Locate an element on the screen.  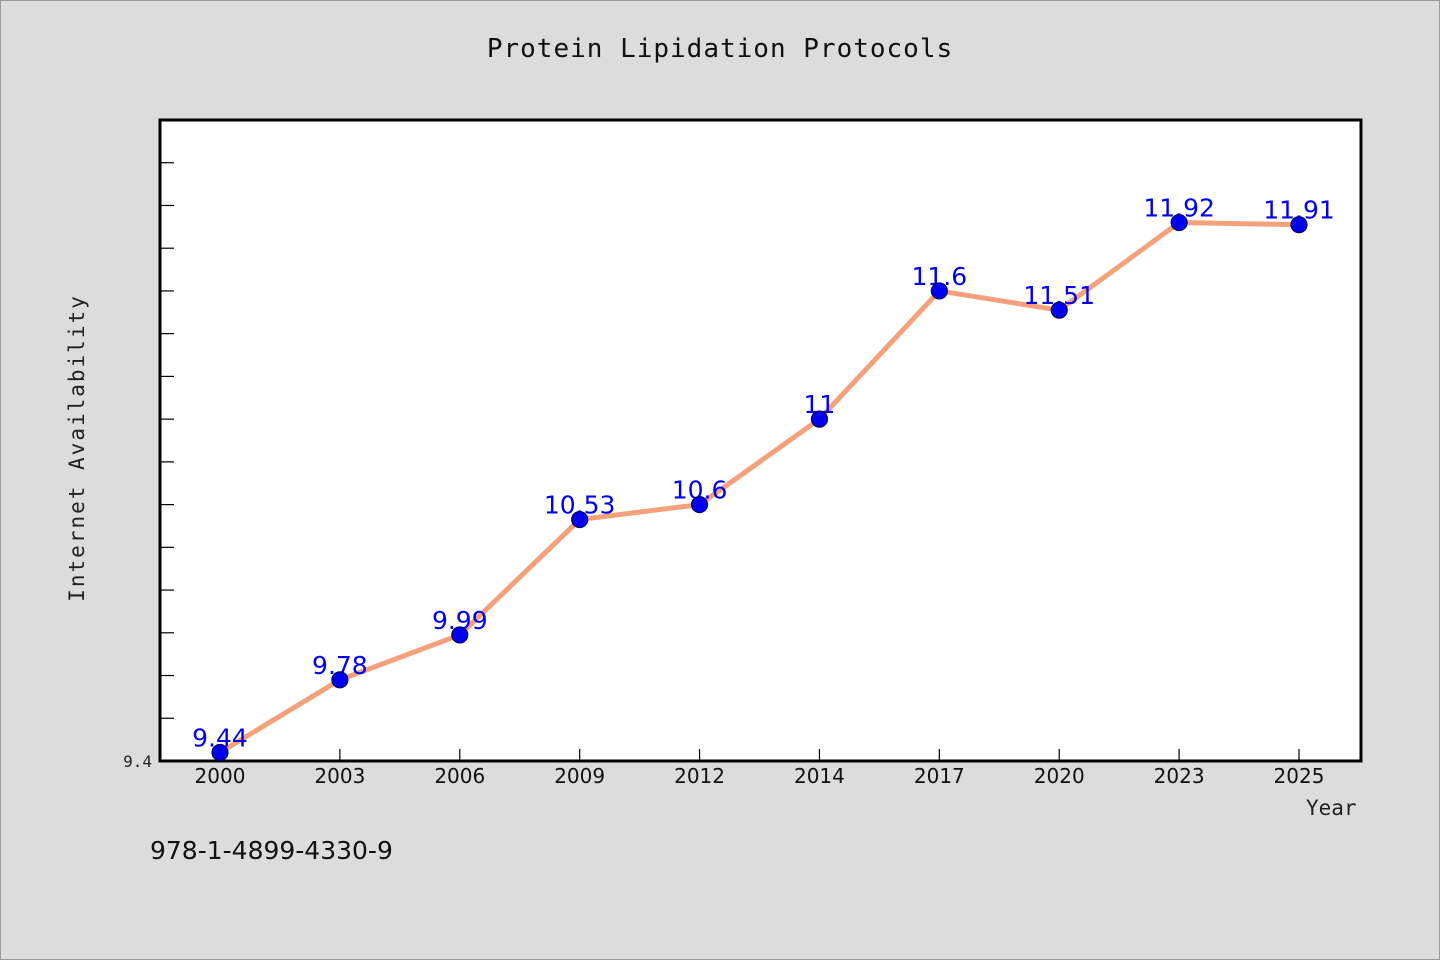
chart-title: Protein Lipidation Protocols is located at coordinates (720, 49).